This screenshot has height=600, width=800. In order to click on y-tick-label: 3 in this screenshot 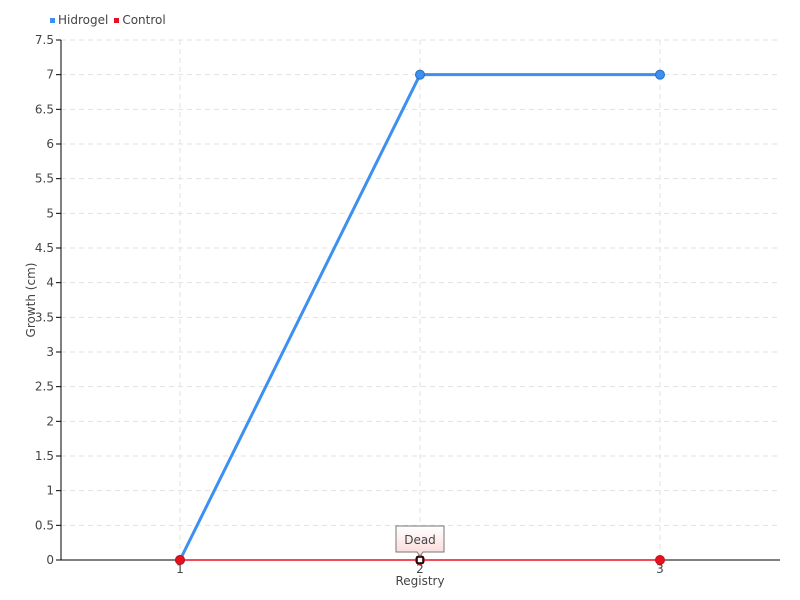, I will do `click(50, 352)`.